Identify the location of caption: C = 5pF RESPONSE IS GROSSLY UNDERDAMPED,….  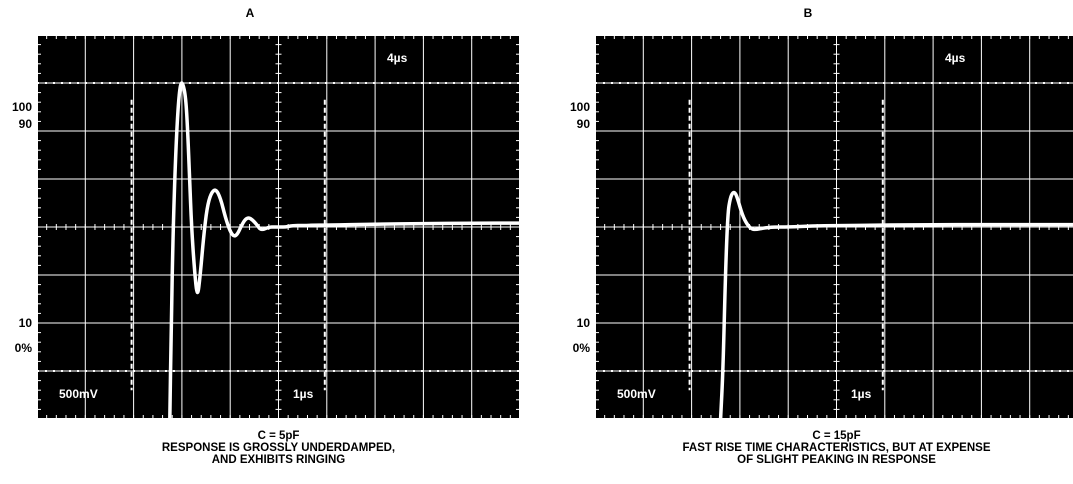
(278, 448).